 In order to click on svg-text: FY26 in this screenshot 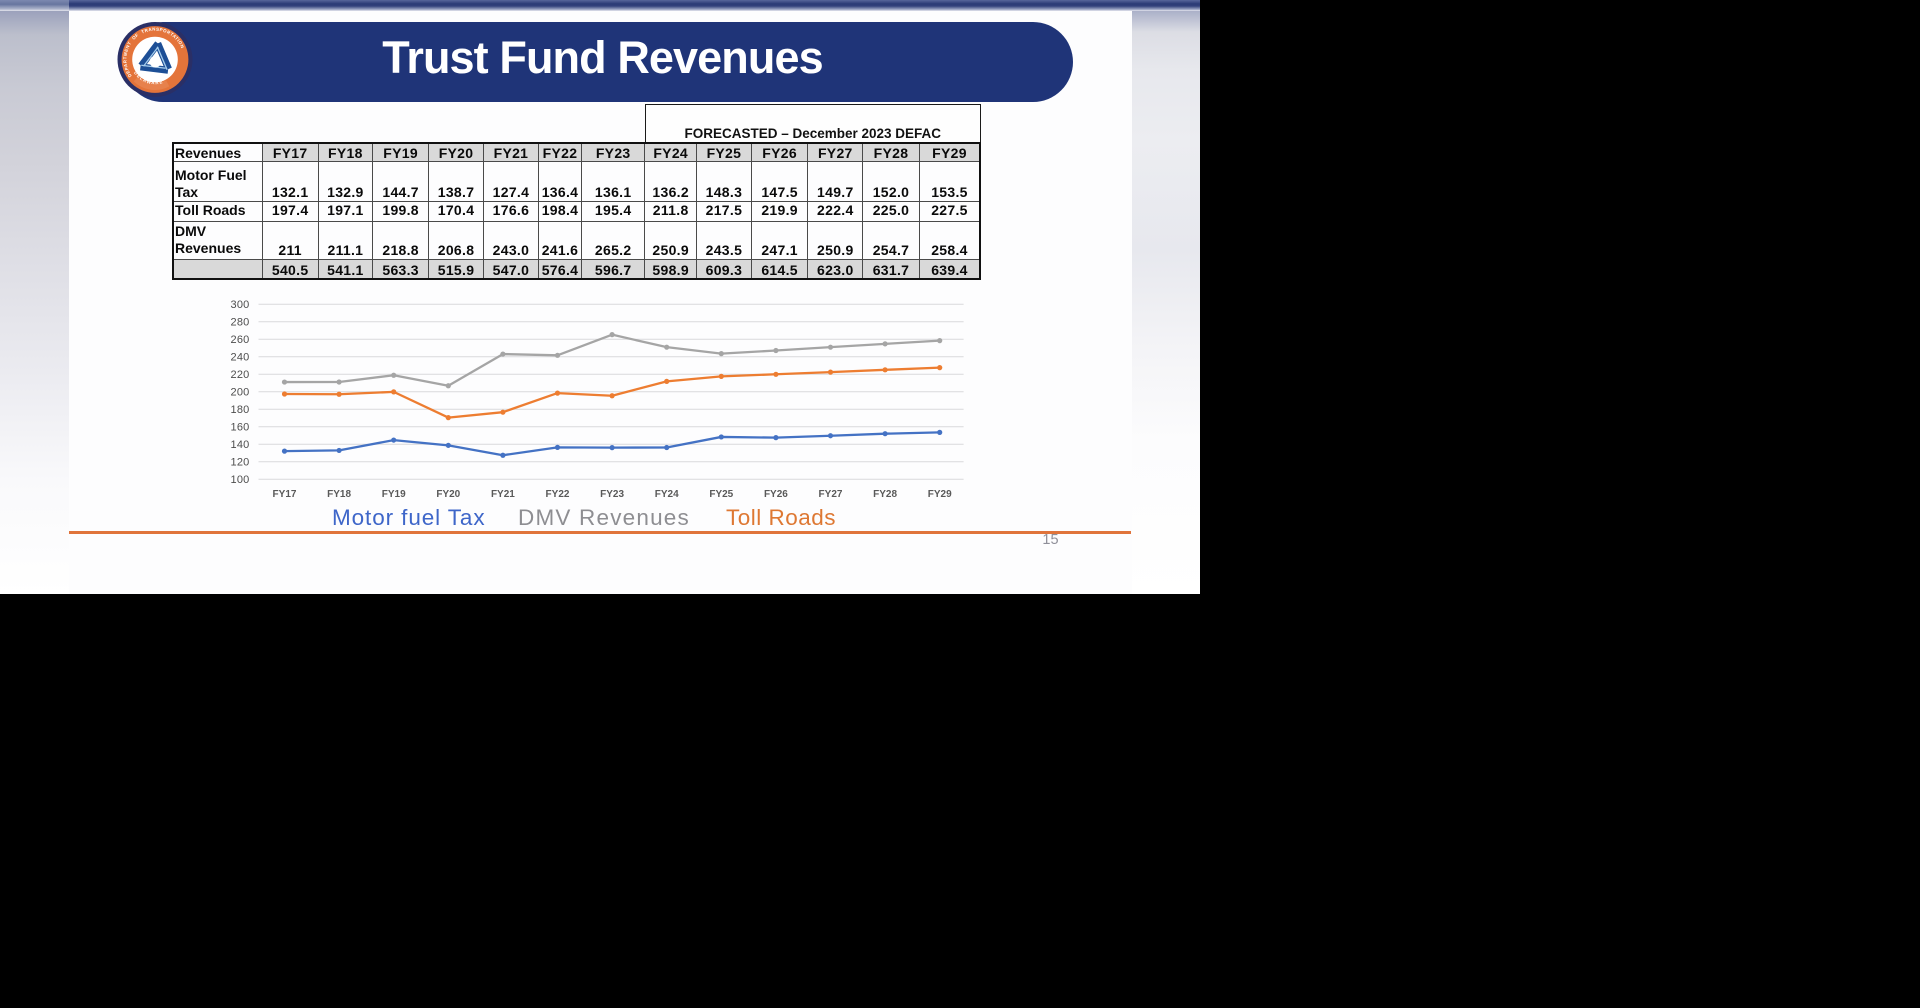, I will do `click(776, 494)`.